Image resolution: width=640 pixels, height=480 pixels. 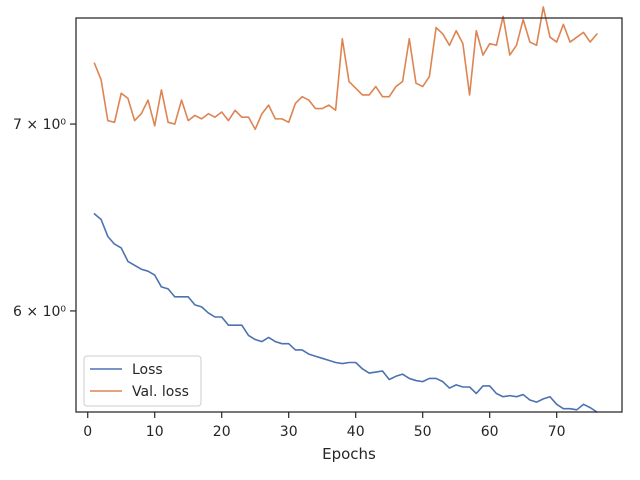 I want to click on x-tick-label: 10, so click(x=155, y=432).